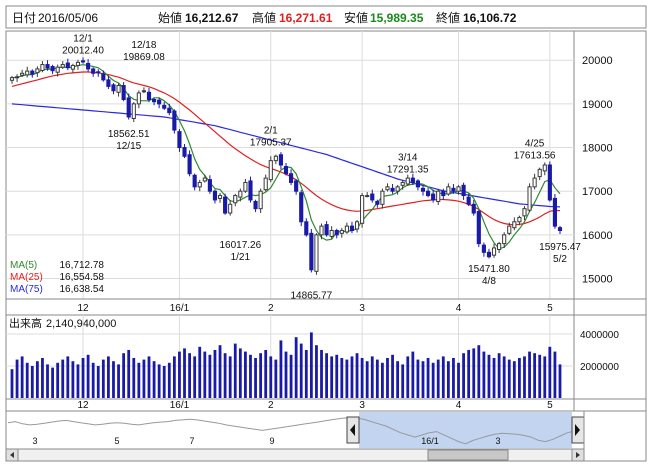 The height and width of the screenshot is (474, 652). Describe the element at coordinates (610, 357) in the screenshot. I see `volume-axis-panel` at that location.